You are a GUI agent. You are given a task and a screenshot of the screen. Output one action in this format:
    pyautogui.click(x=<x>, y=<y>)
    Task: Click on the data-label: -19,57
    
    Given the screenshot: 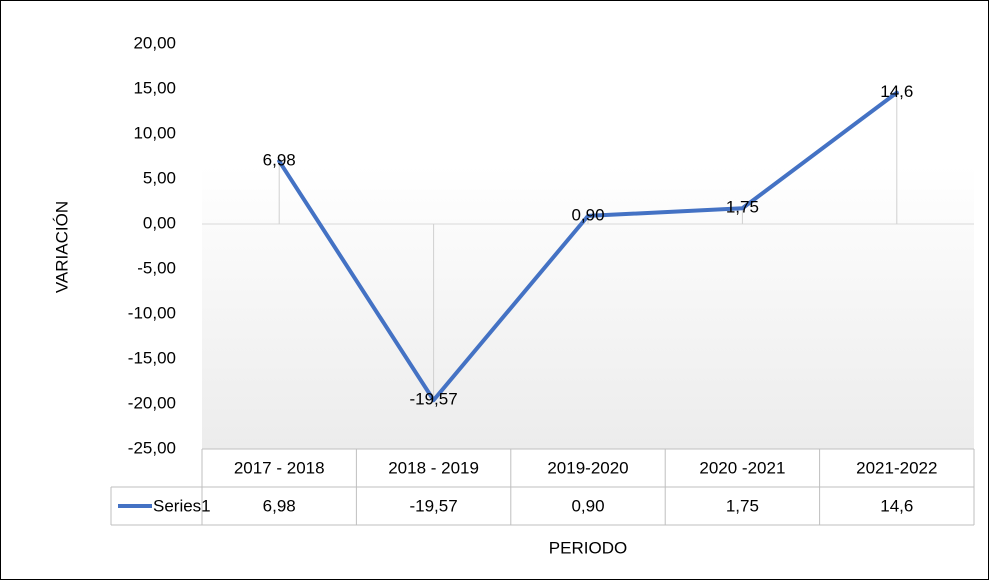 What is the action you would take?
    pyautogui.click(x=433, y=399)
    